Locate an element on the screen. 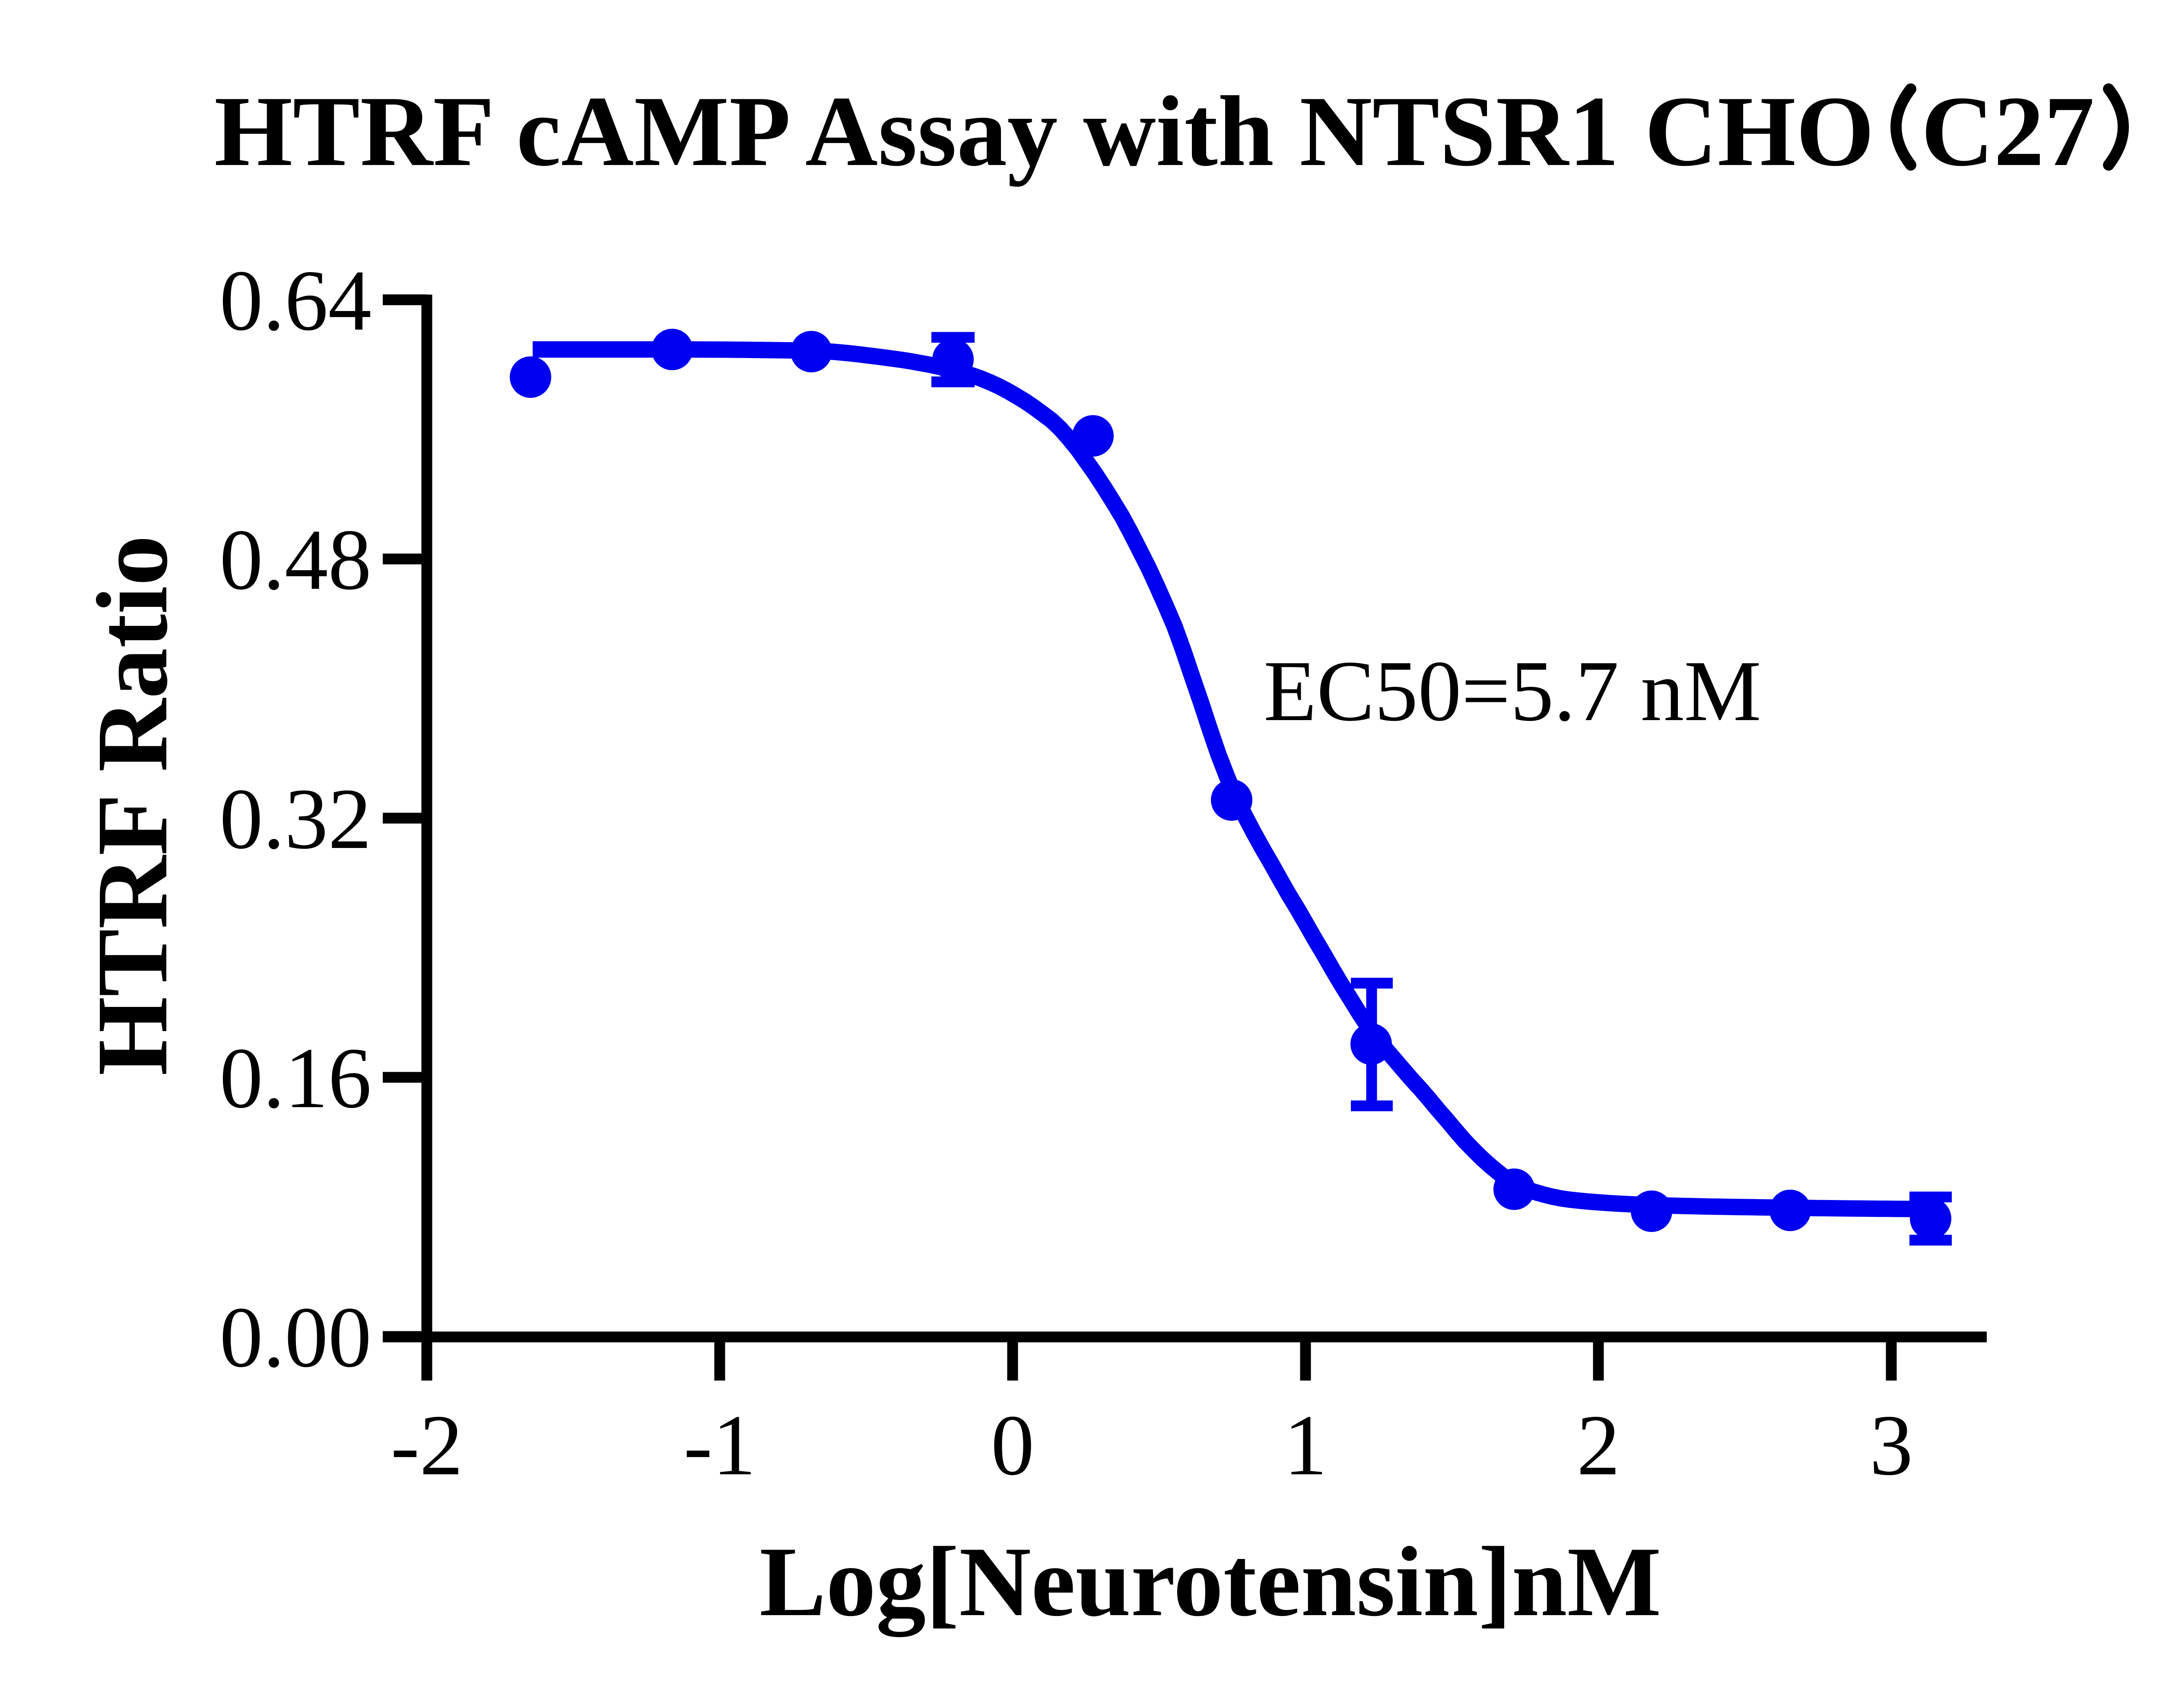  svg-text: 0.64 is located at coordinates (295, 301).